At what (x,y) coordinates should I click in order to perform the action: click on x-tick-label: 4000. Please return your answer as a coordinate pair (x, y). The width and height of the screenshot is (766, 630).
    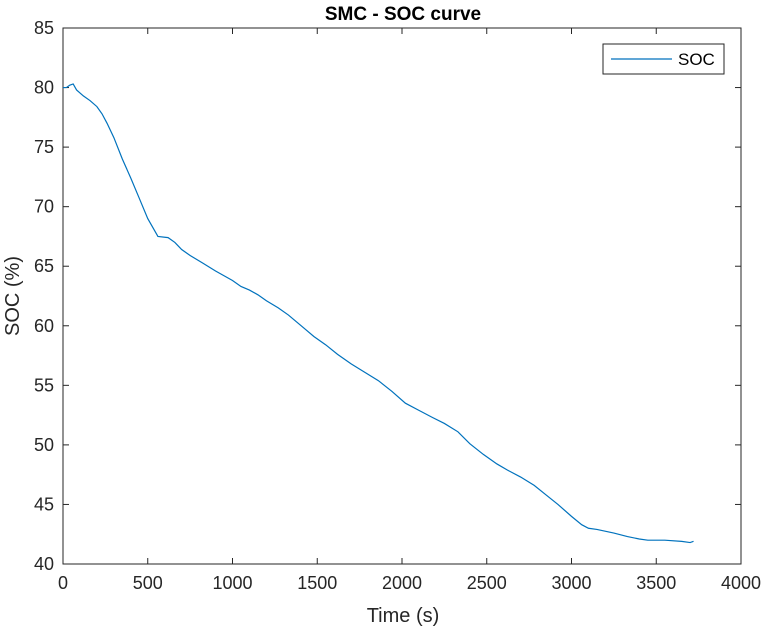
    Looking at the image, I should click on (741, 583).